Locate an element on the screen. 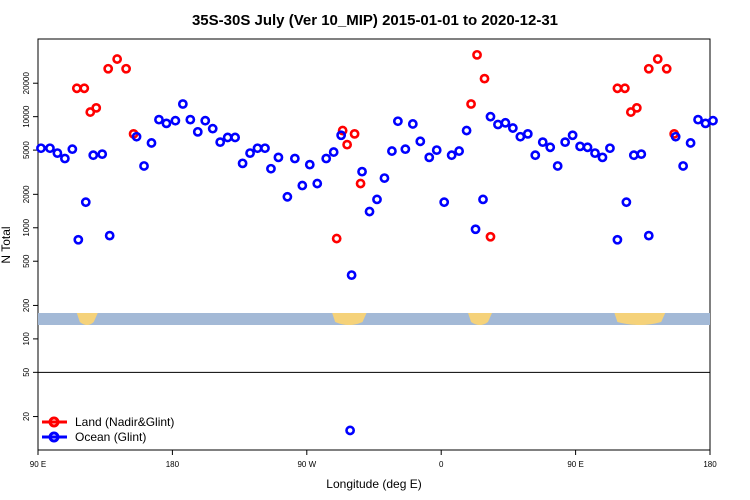 This screenshot has height=500, width=750. legend-land-marker is located at coordinates (54, 422).